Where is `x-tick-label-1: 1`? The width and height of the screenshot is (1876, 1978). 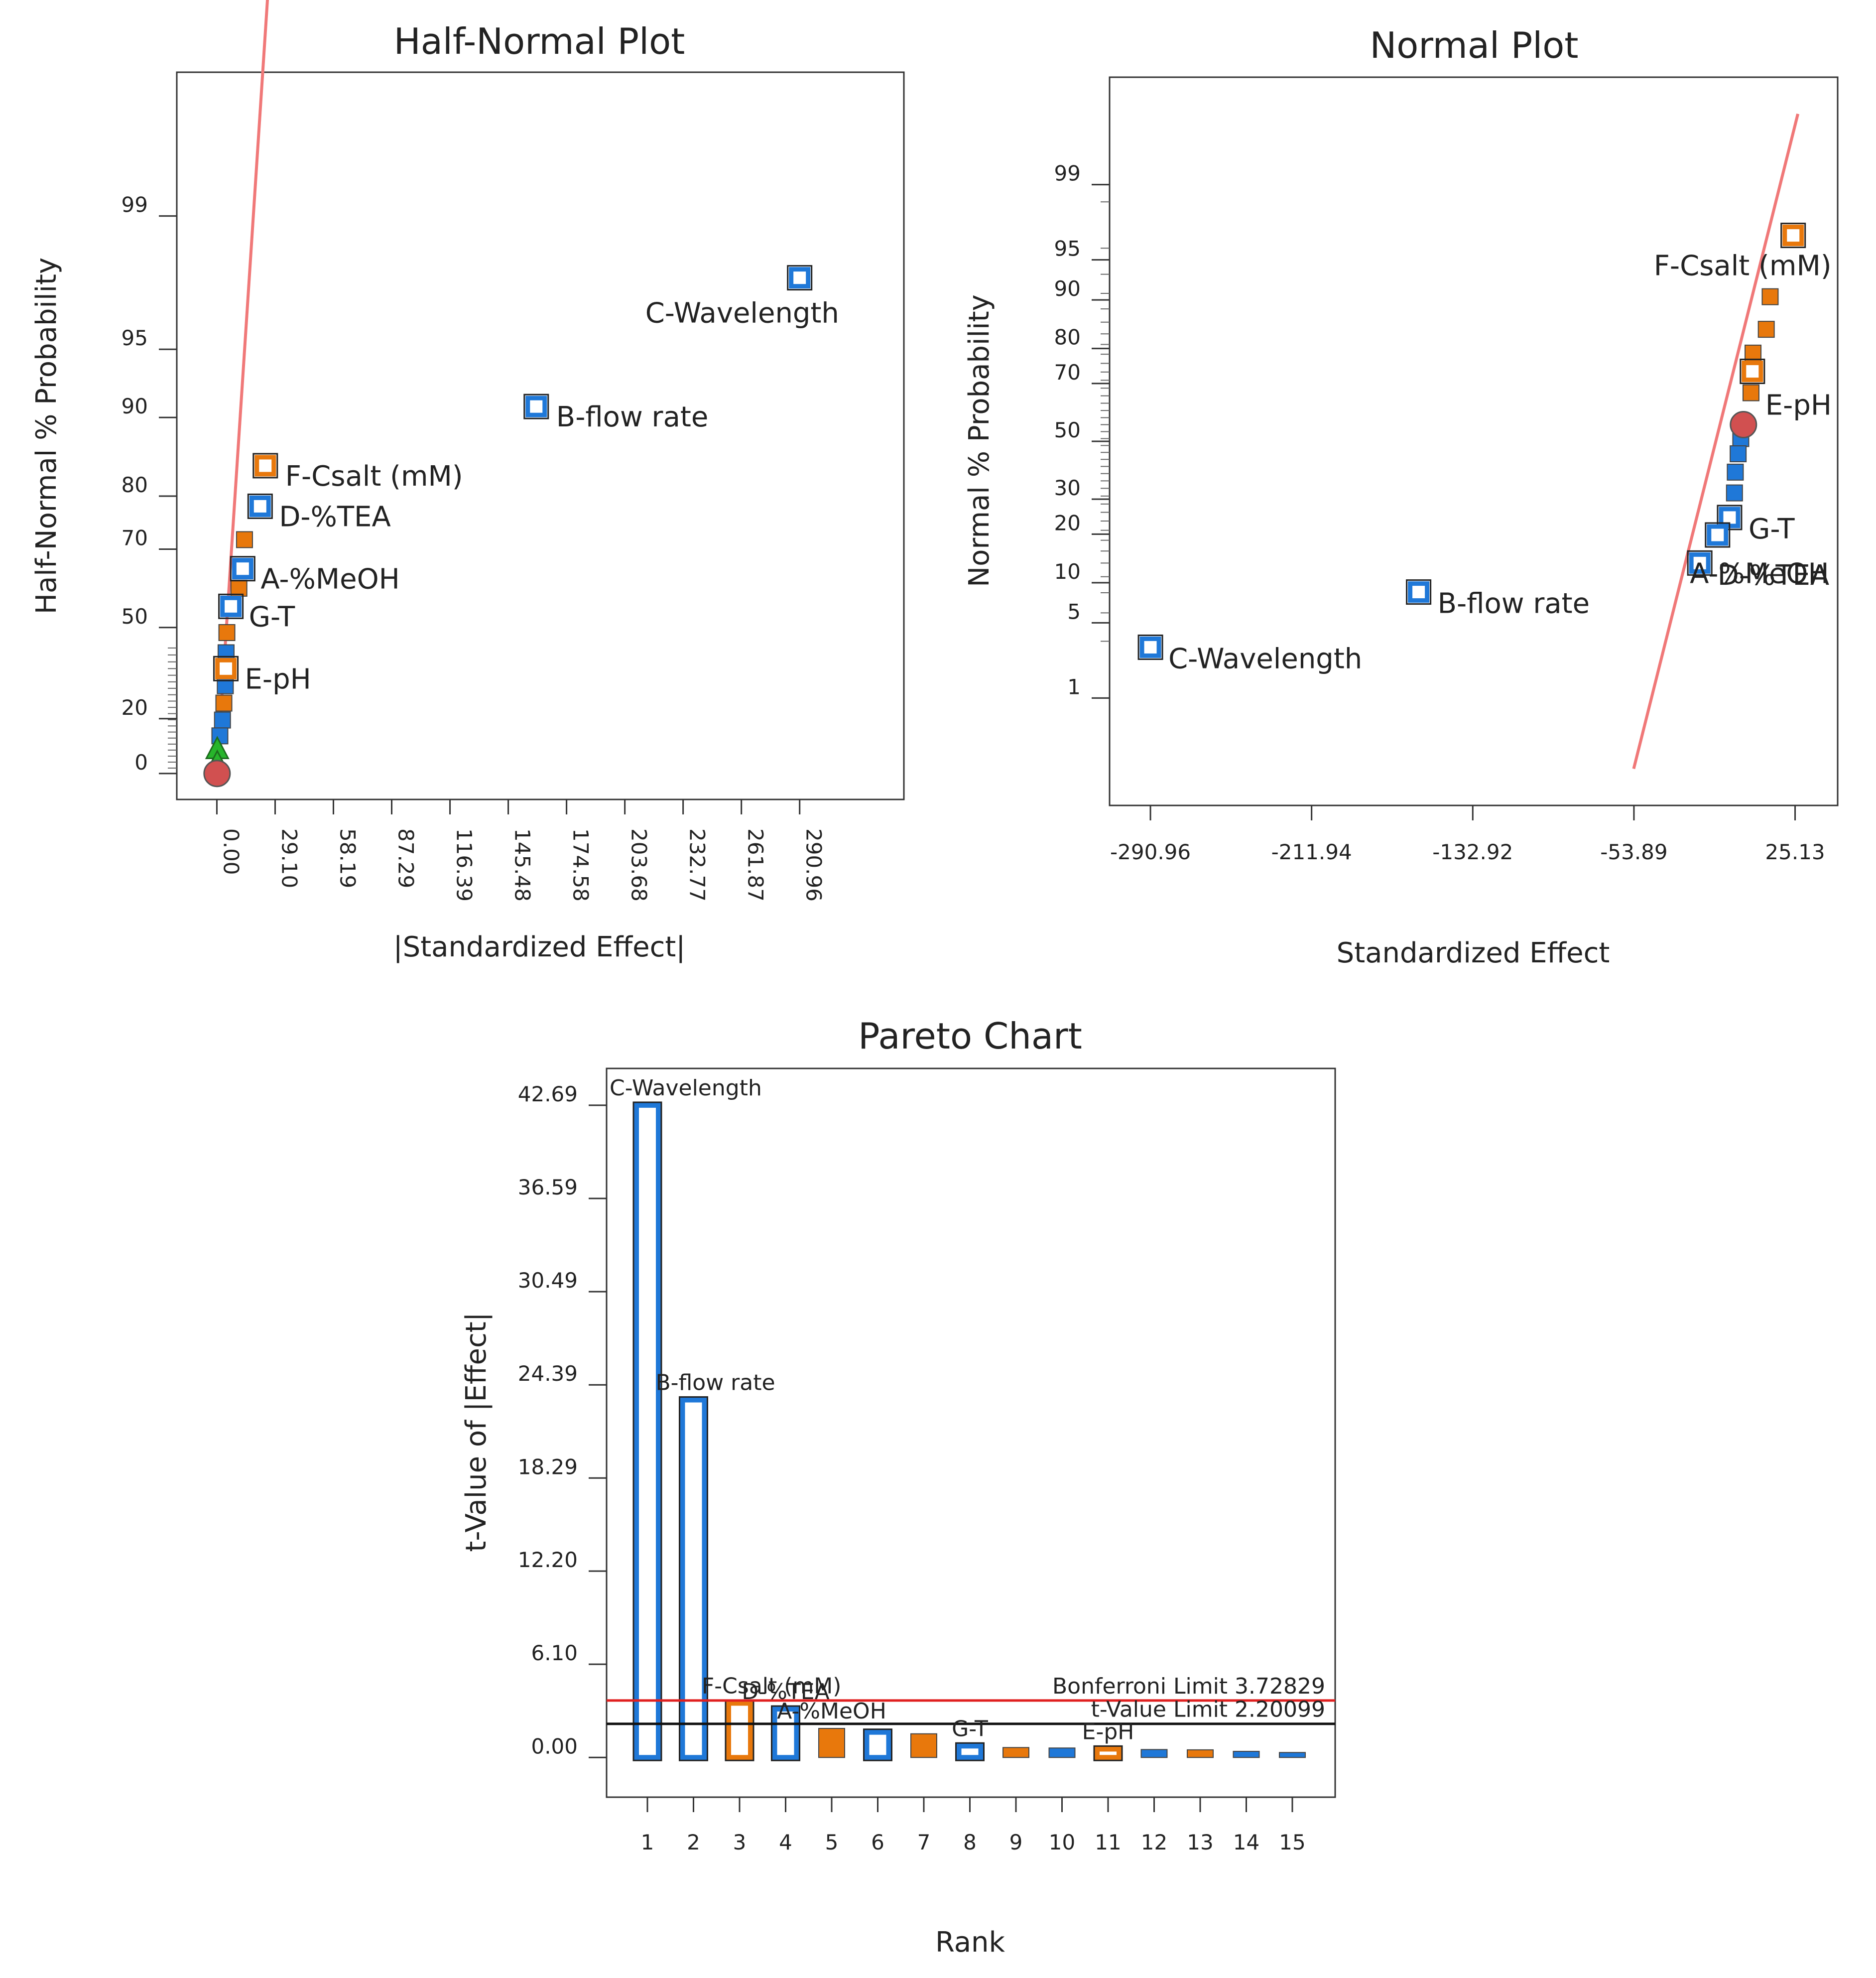 x-tick-label-1: 1 is located at coordinates (647, 1842).